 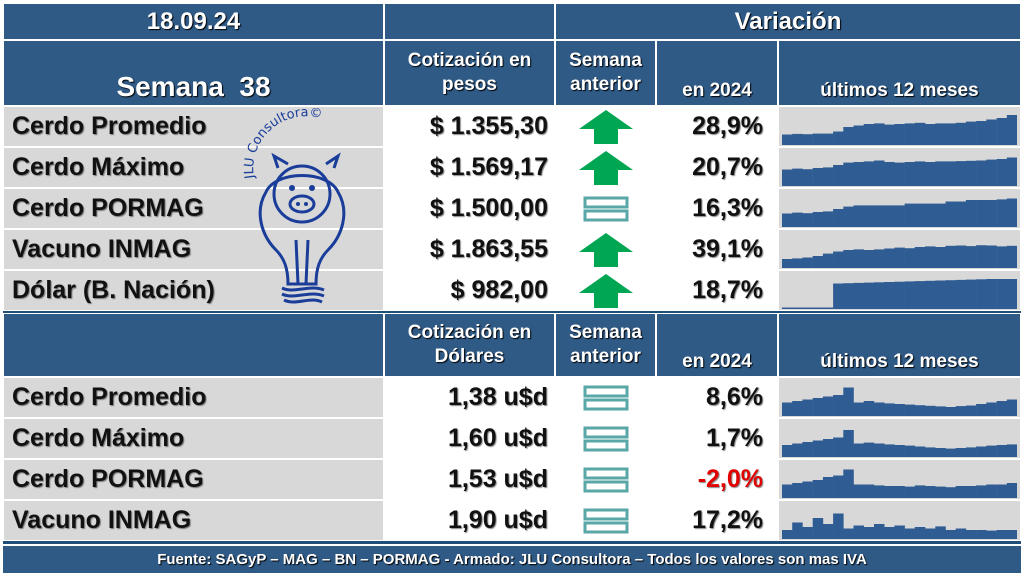 What do you see at coordinates (497, 520) in the screenshot?
I see `row-price-text: 1,90 u$d` at bounding box center [497, 520].